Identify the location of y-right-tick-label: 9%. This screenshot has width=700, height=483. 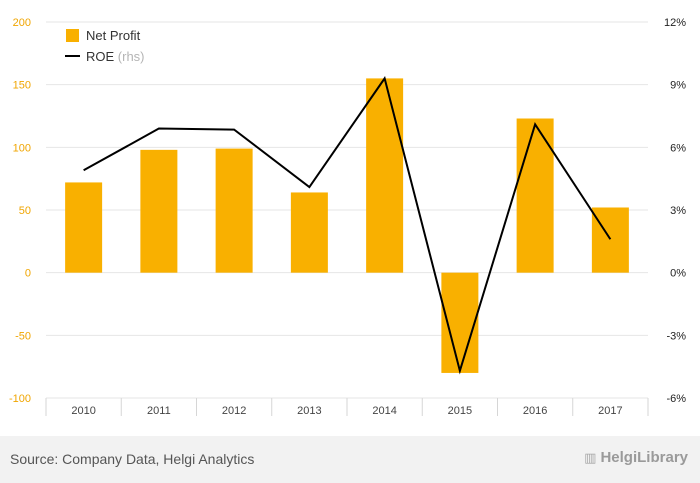
(678, 86).